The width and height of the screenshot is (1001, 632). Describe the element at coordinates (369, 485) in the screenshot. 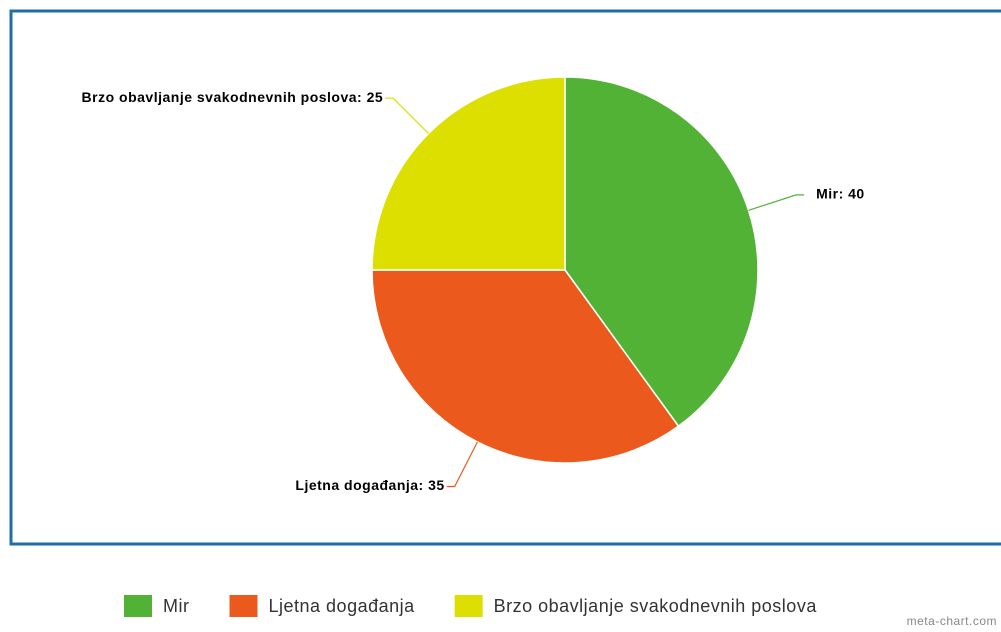

I see `data-label: Ljetna događanja: 35` at that location.